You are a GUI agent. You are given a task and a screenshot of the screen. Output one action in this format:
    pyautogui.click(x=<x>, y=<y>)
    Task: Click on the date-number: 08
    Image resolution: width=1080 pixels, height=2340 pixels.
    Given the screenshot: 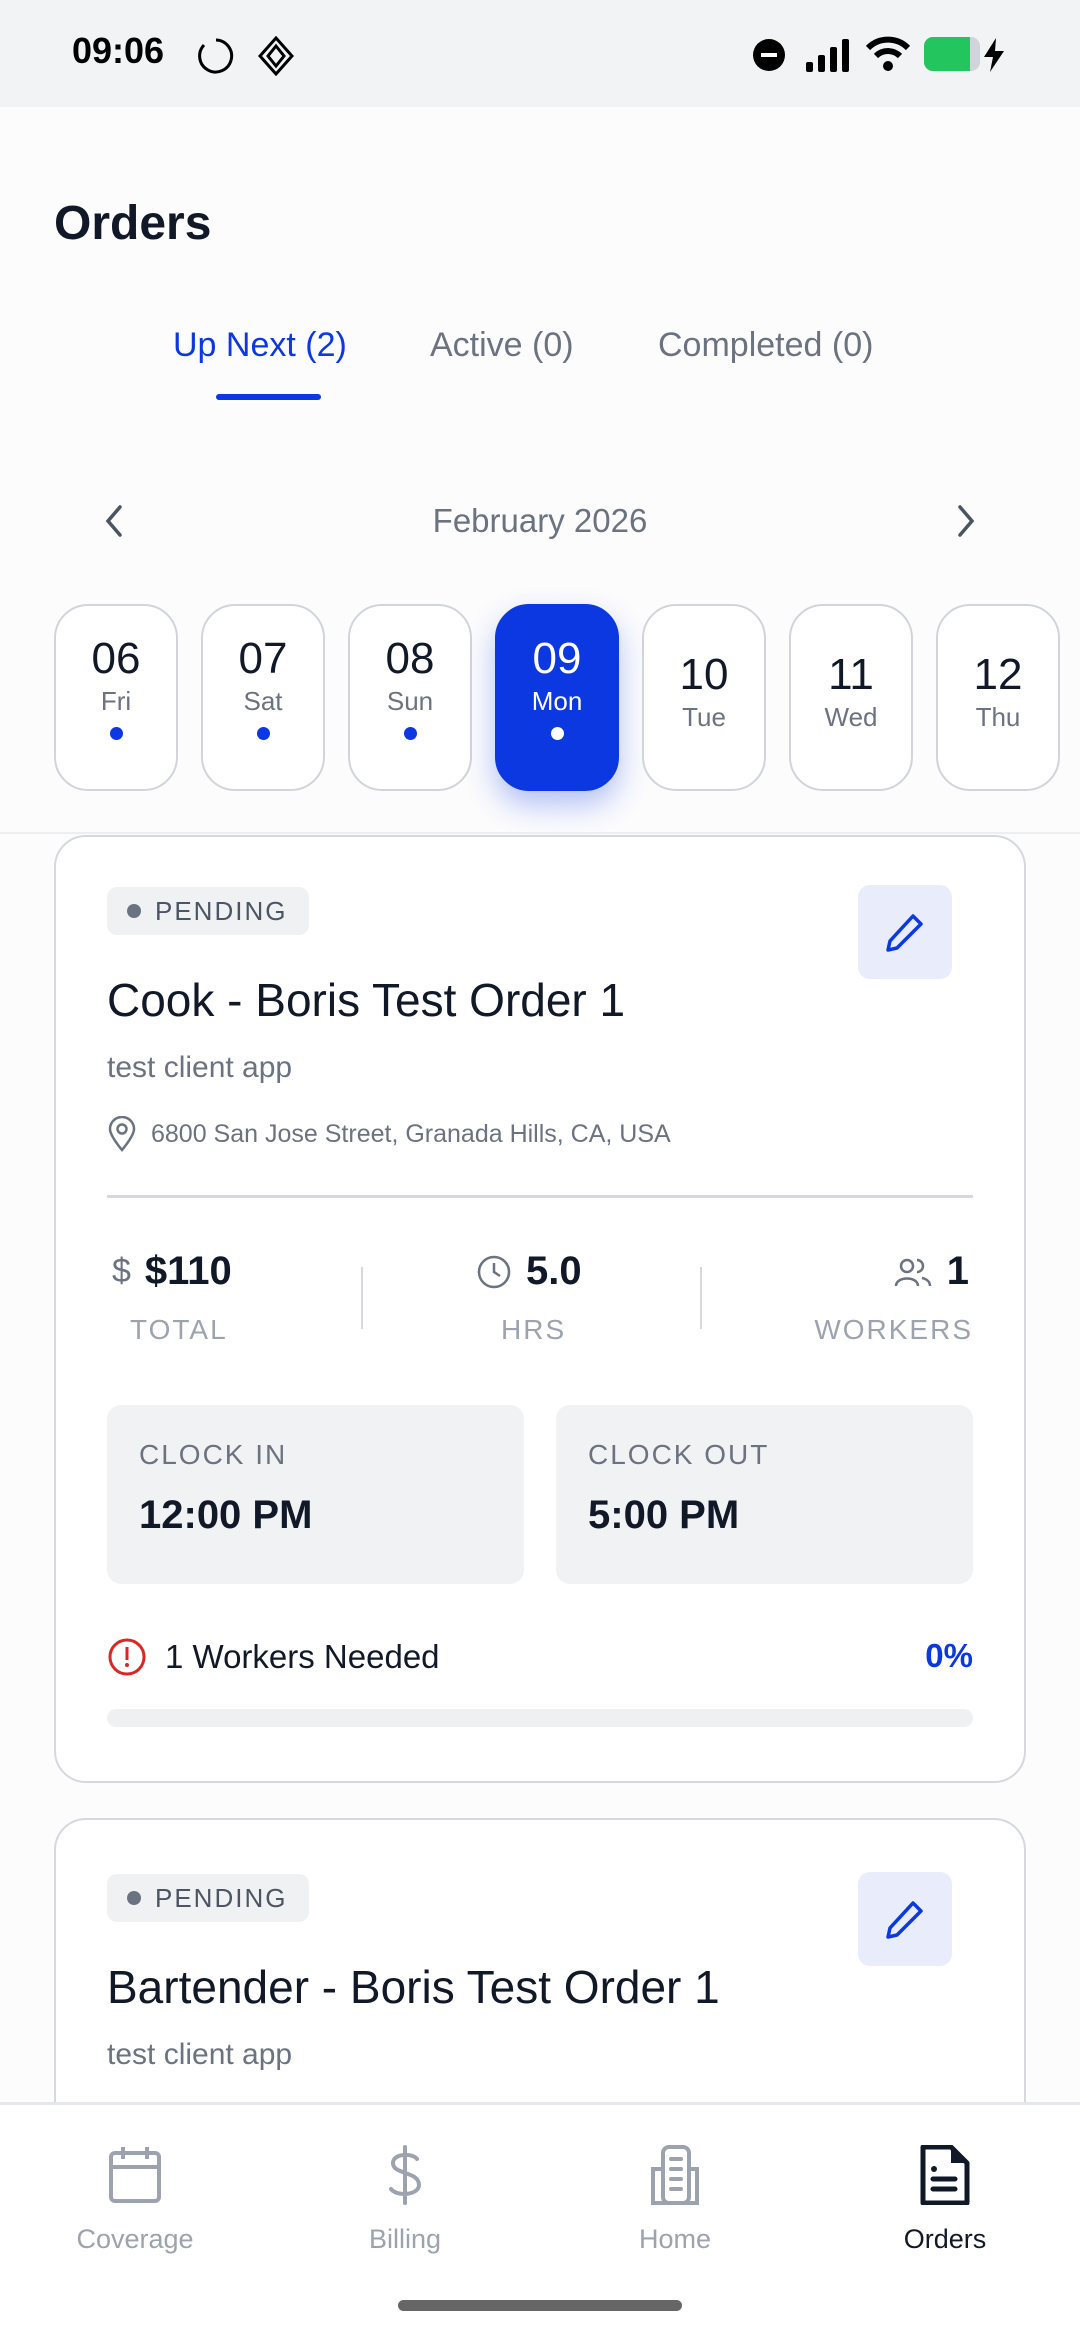 What is the action you would take?
    pyautogui.click(x=410, y=658)
    